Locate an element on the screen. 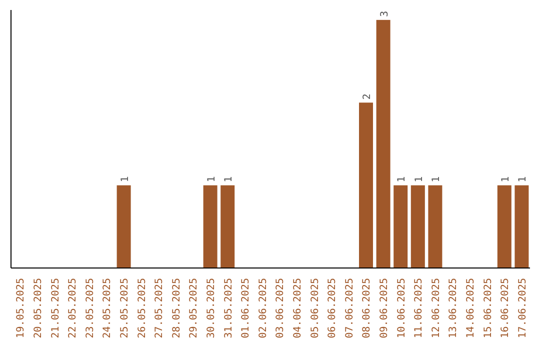 This screenshot has width=540, height=340. x-tick-label: 10.06.2025 is located at coordinates (402, 308).